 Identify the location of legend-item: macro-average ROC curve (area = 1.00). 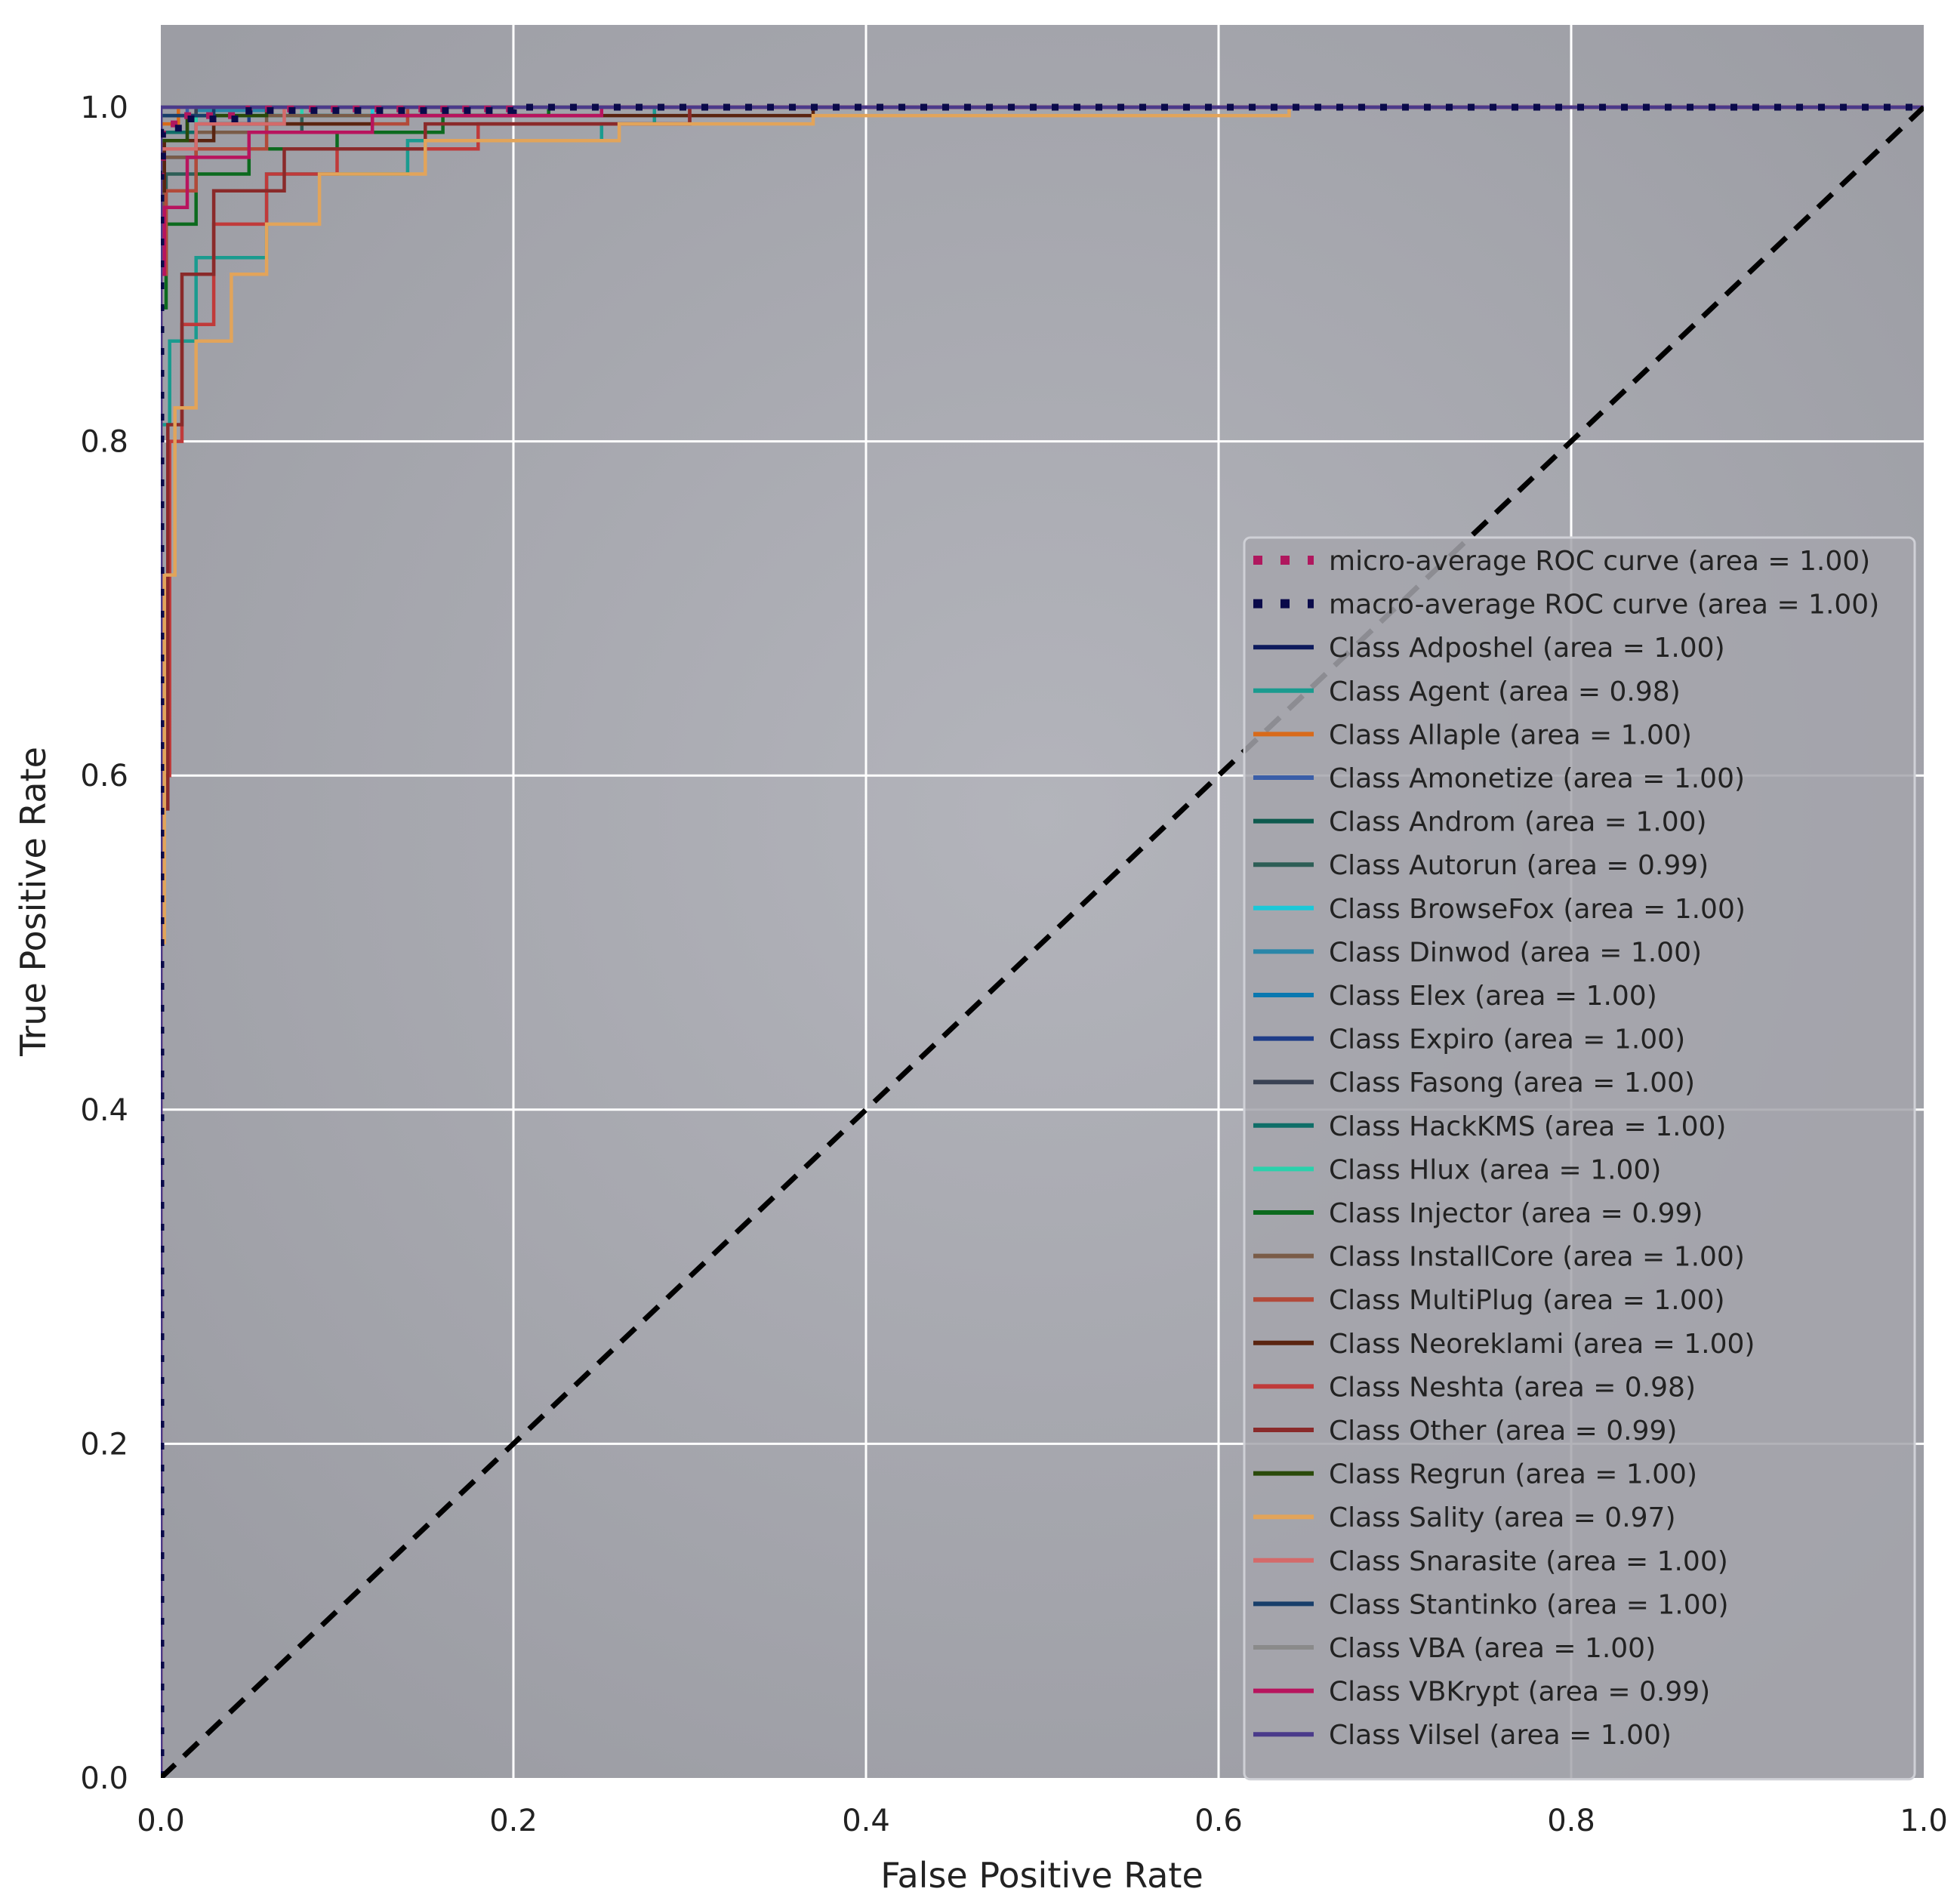
(1566, 605).